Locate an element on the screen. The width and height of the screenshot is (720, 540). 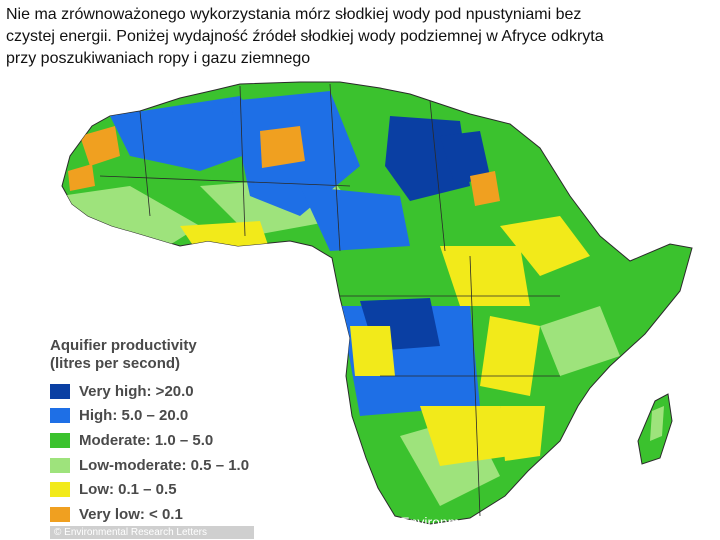
zone-low-tanzania is located at coordinates (510, 356).